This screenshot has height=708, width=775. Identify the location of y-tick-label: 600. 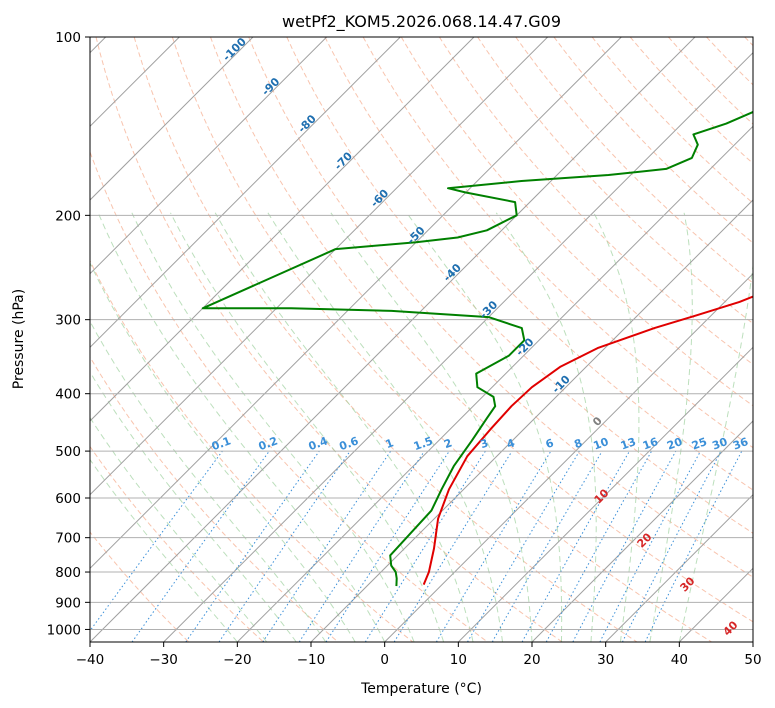
(68, 499).